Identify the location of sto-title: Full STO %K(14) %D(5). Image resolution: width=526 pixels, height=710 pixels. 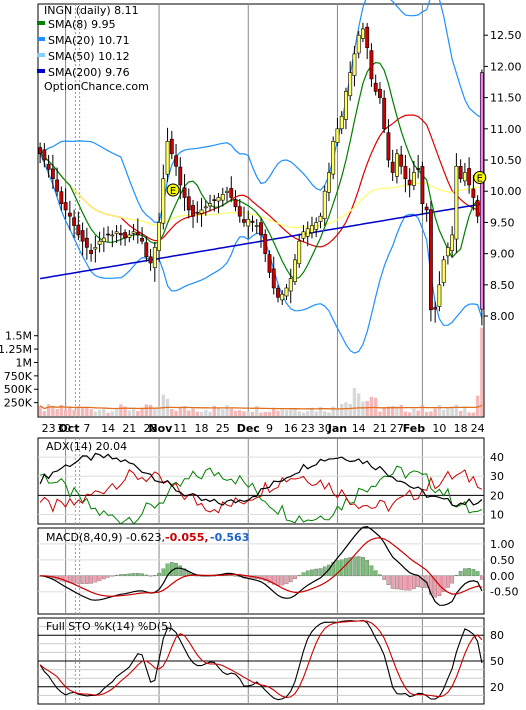
(109, 626).